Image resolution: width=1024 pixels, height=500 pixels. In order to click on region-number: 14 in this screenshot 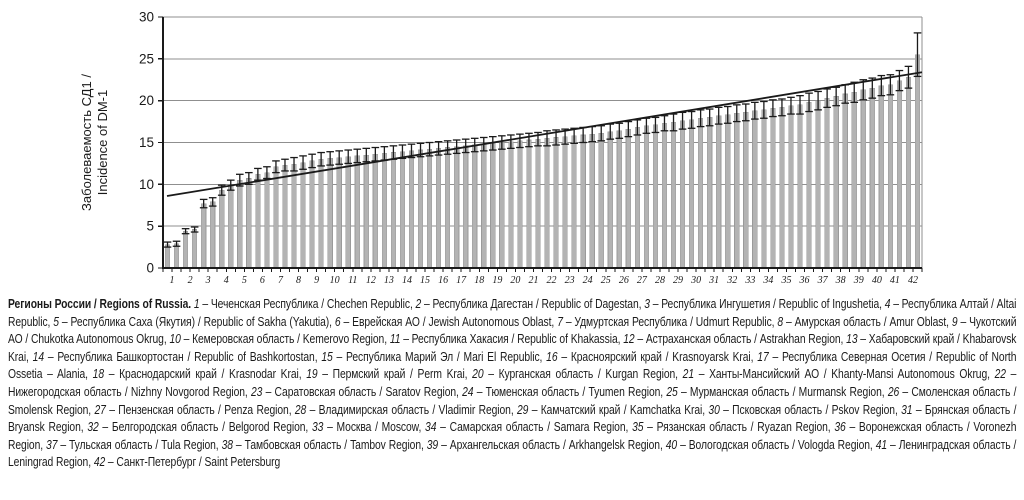, I will do `click(38, 356)`.